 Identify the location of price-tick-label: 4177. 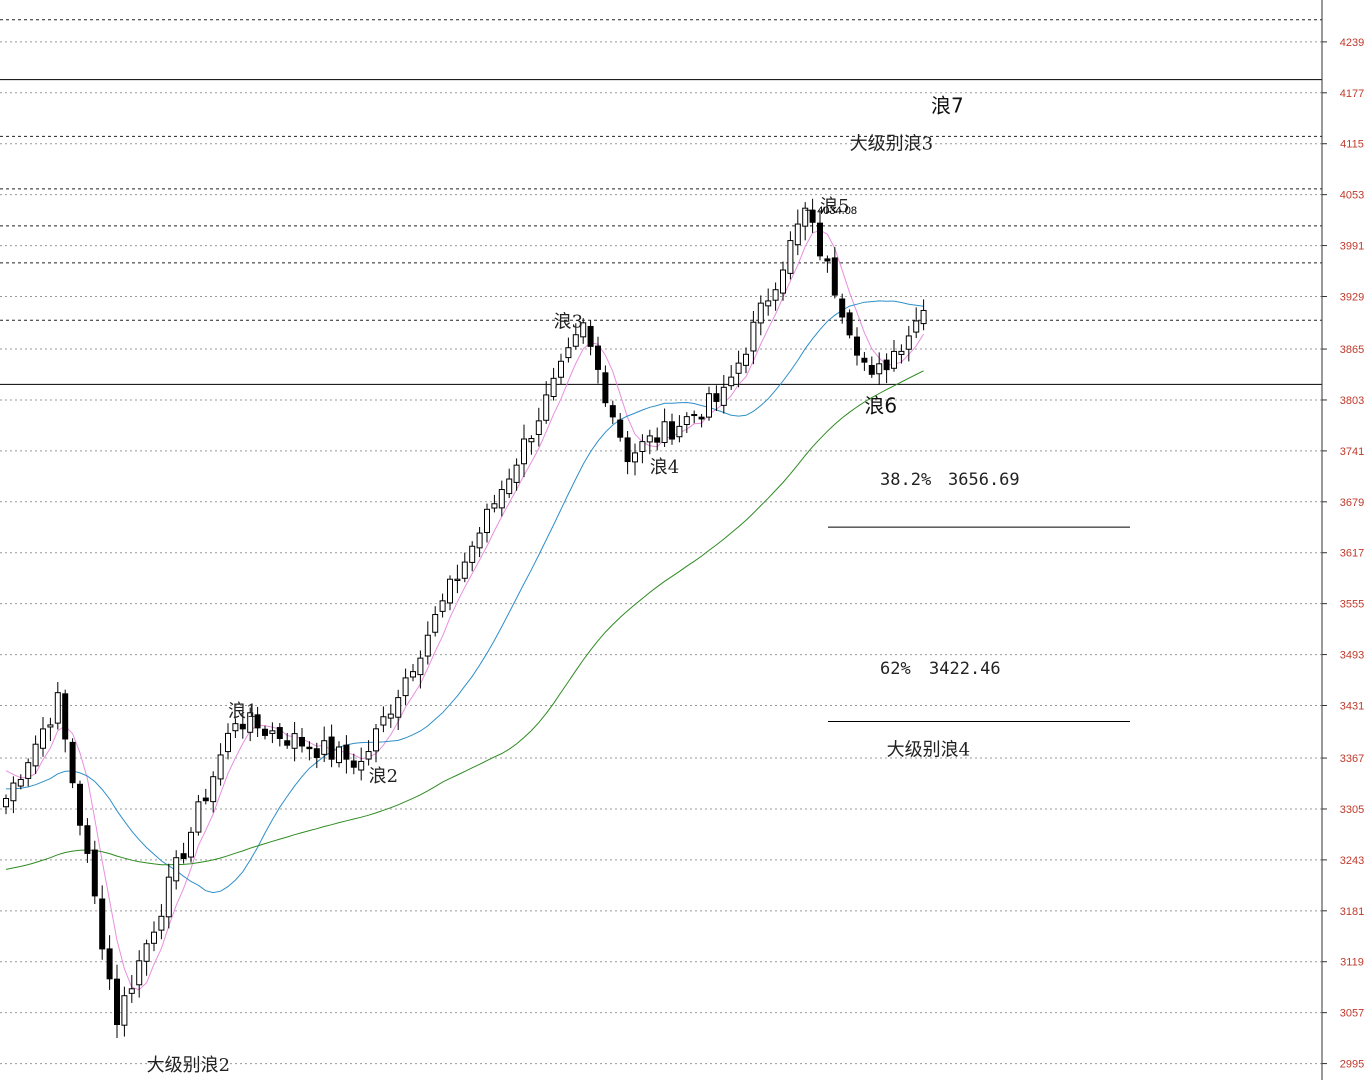
(1352, 94).